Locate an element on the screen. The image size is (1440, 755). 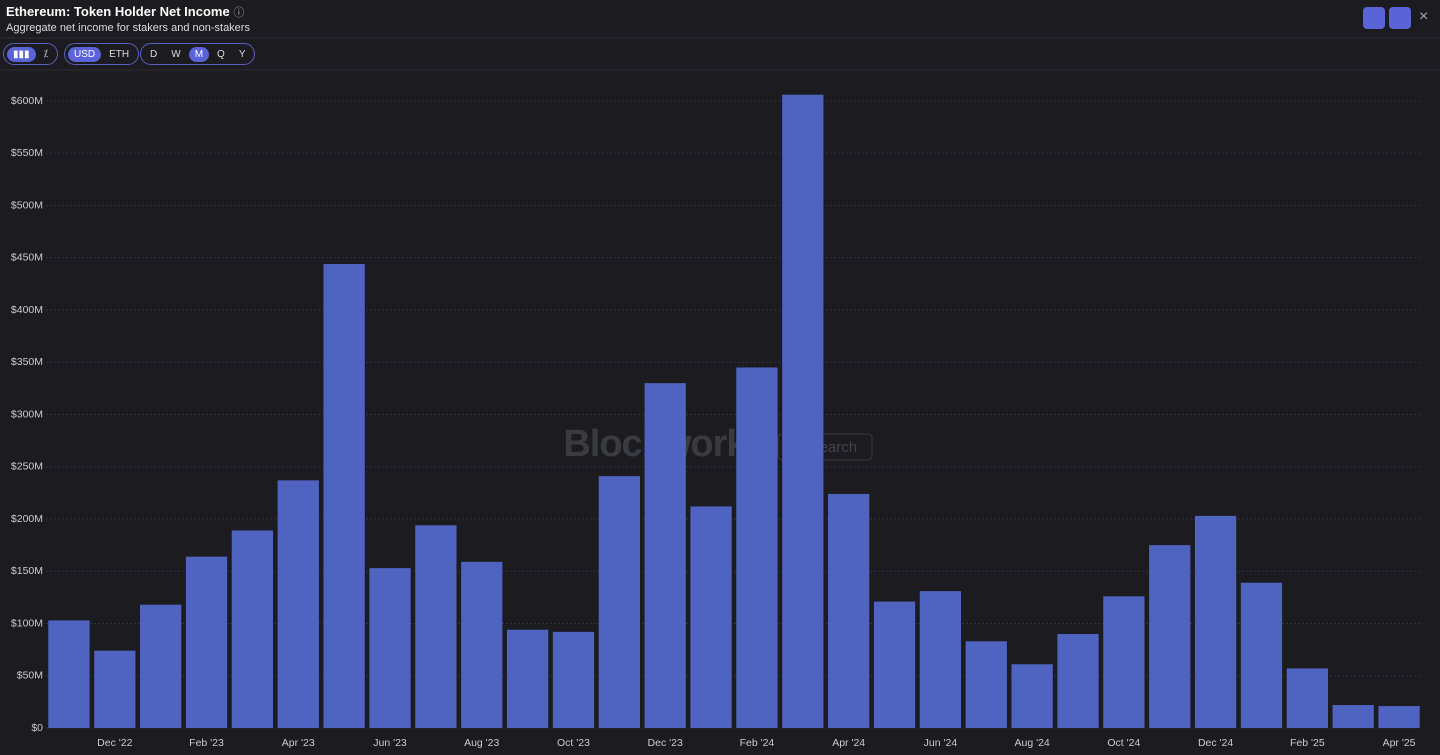
x-tick-label: Feb '25 is located at coordinates (1307, 743).